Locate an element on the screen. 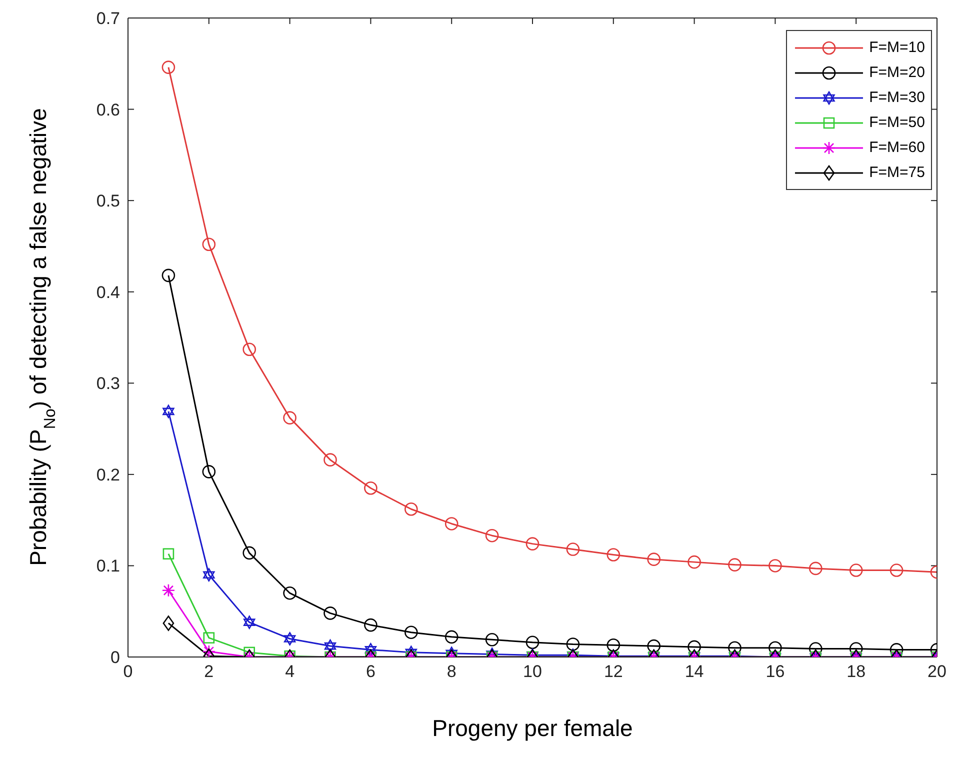  x-tick-label: 8 is located at coordinates (451, 672).